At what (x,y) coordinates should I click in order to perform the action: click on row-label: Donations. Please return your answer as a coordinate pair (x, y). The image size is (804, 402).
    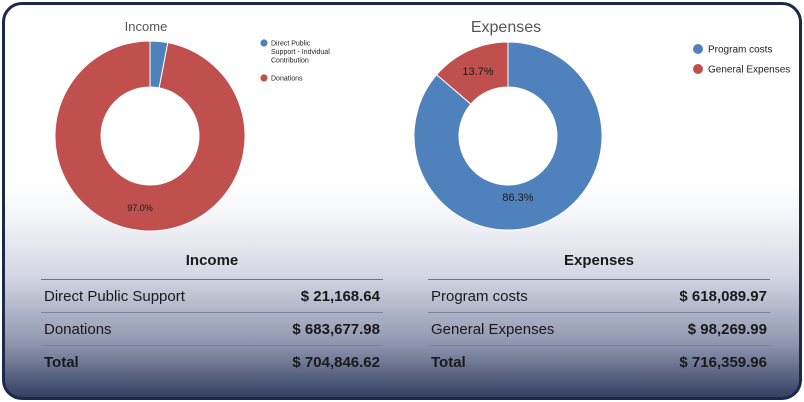
    Looking at the image, I should click on (78, 329).